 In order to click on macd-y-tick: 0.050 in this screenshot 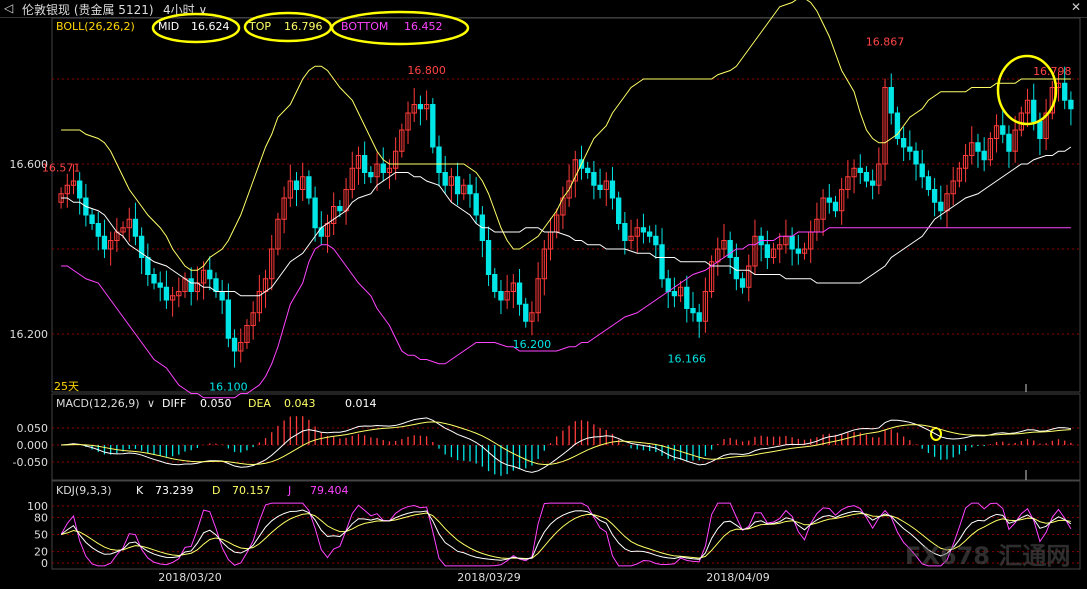, I will do `click(33, 428)`.